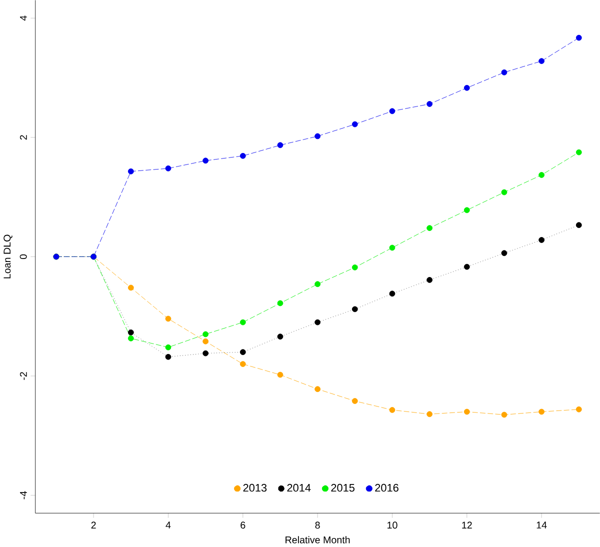 The height and width of the screenshot is (547, 600). What do you see at coordinates (23, 495) in the screenshot?
I see `y-tick-label: -4` at bounding box center [23, 495].